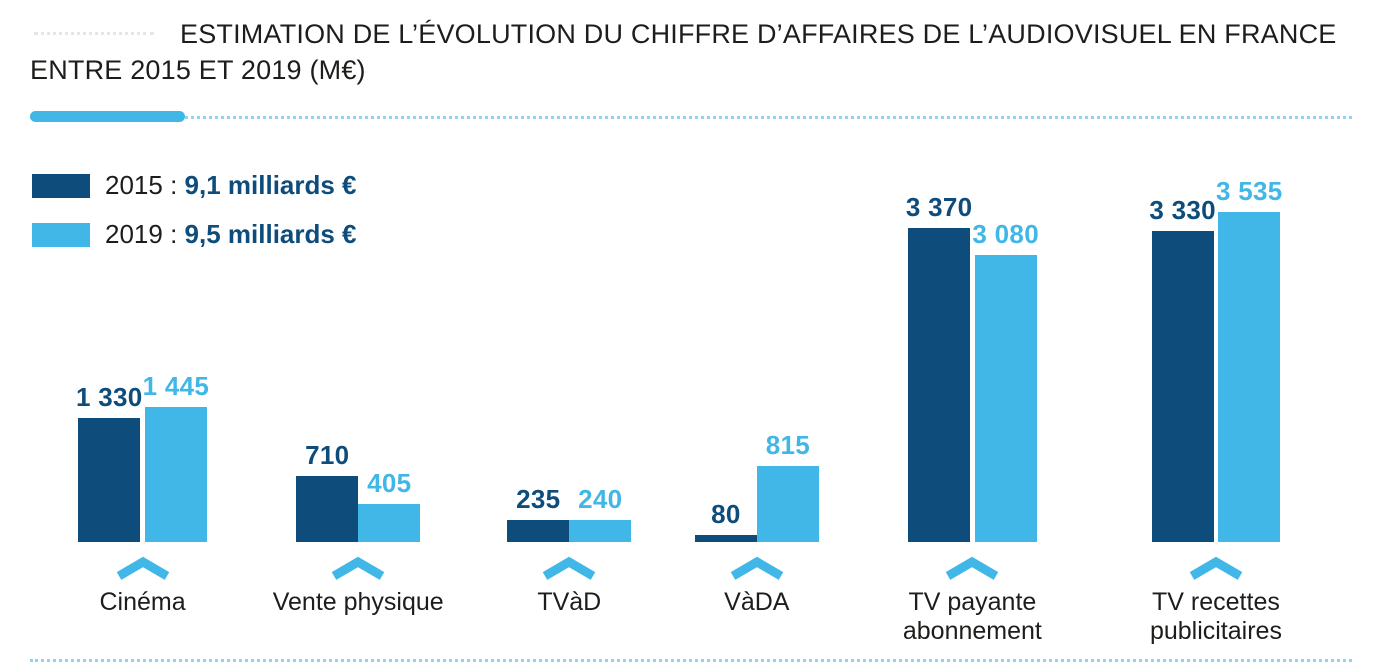  What do you see at coordinates (327, 455) in the screenshot?
I see `bar-value-label-2015: 710` at bounding box center [327, 455].